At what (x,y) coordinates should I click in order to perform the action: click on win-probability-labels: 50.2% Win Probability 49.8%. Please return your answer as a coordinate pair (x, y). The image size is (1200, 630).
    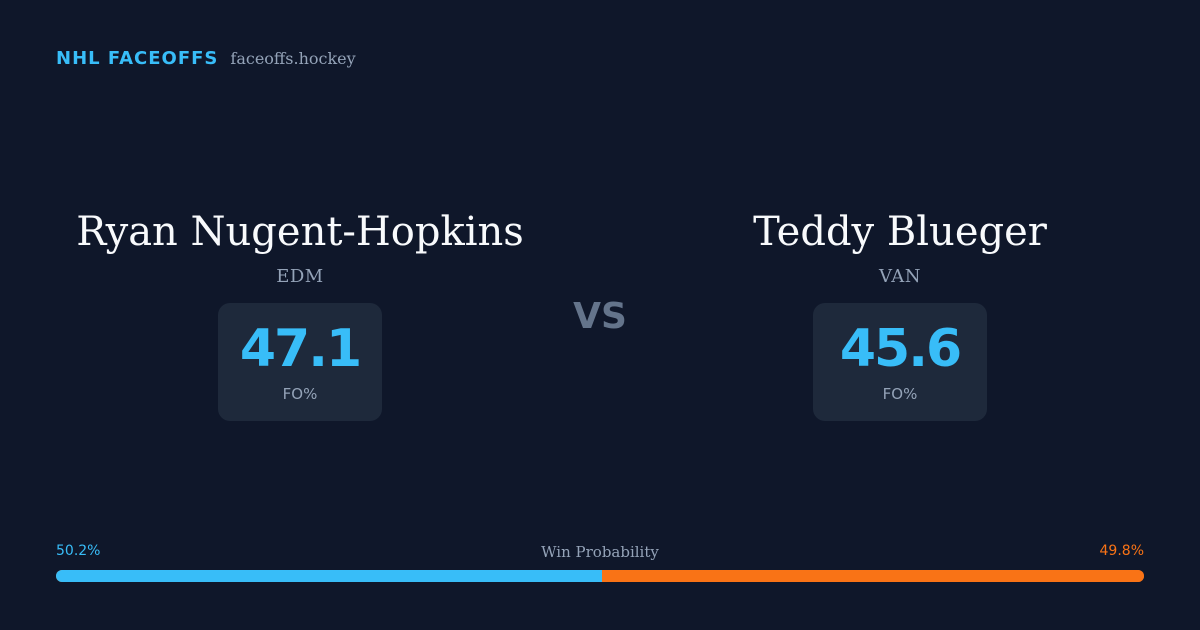
    Looking at the image, I should click on (600, 553).